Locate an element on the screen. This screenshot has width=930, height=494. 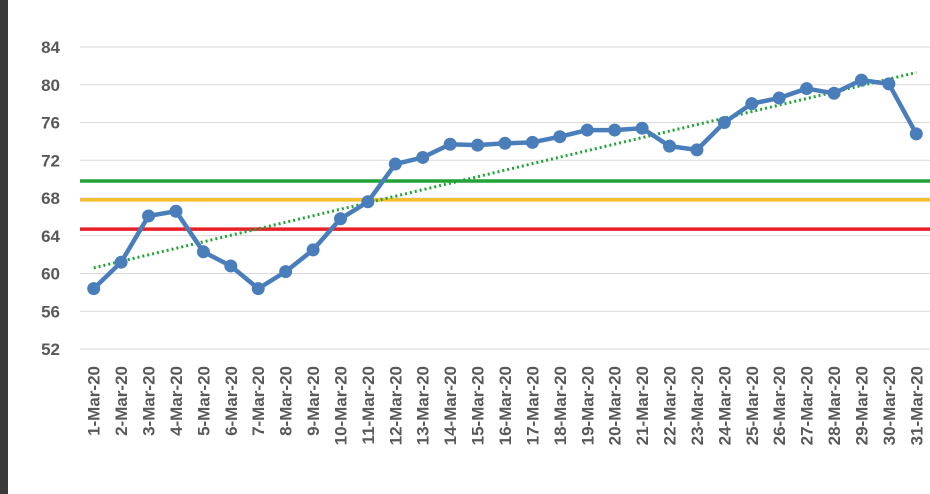
x-tick-label: 24-Mar-20 is located at coordinates (724, 405).